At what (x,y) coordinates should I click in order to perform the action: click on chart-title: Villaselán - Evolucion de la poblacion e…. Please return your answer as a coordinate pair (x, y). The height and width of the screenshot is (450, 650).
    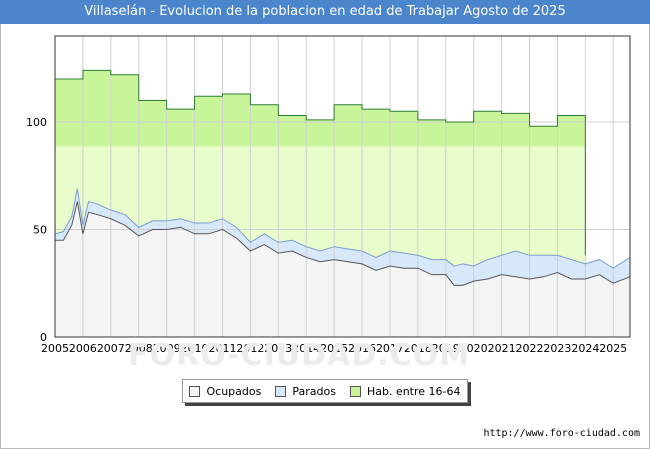
    Looking at the image, I should click on (325, 12).